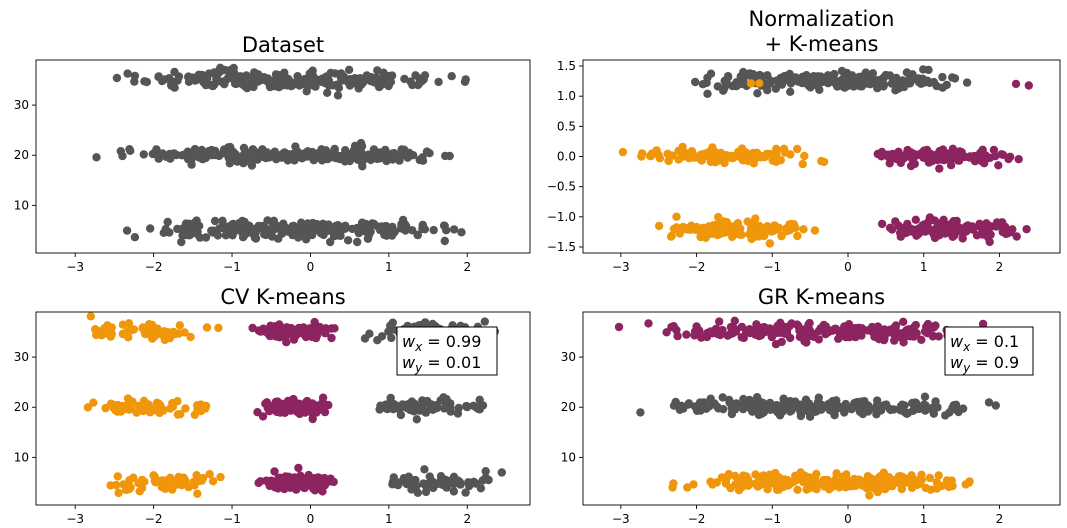 The width and height of the screenshot is (1067, 528). What do you see at coordinates (772, 519) in the screenshot?
I see `x-tick-label: −1` at bounding box center [772, 519].